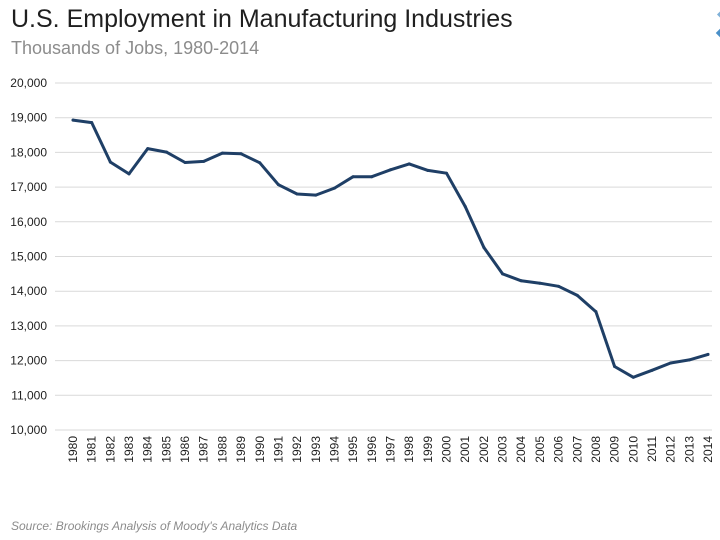 The image size is (720, 540). I want to click on x-tick-label: 2005, so click(540, 449).